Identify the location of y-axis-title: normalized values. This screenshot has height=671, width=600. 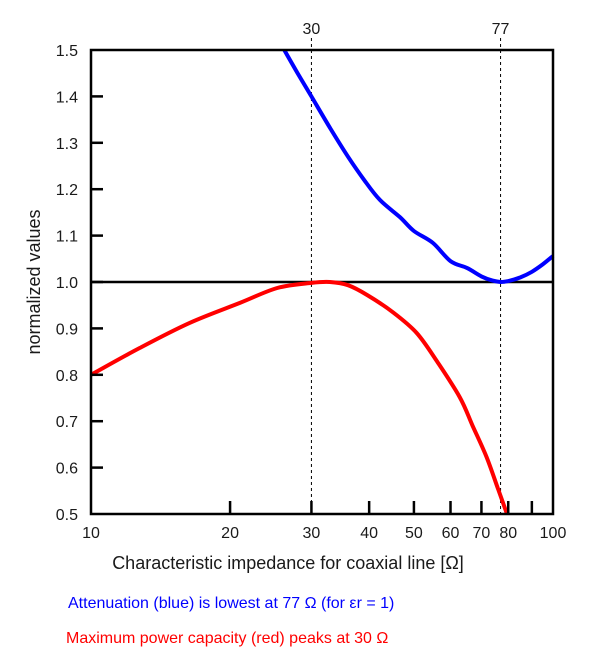
(34, 281).